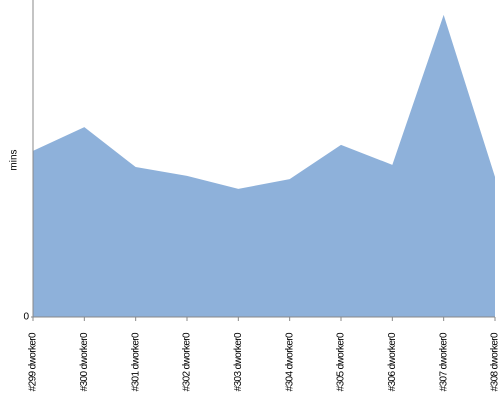  Describe the element at coordinates (341, 361) in the screenshot. I see `x-tick-label: #305 dworker0` at that location.